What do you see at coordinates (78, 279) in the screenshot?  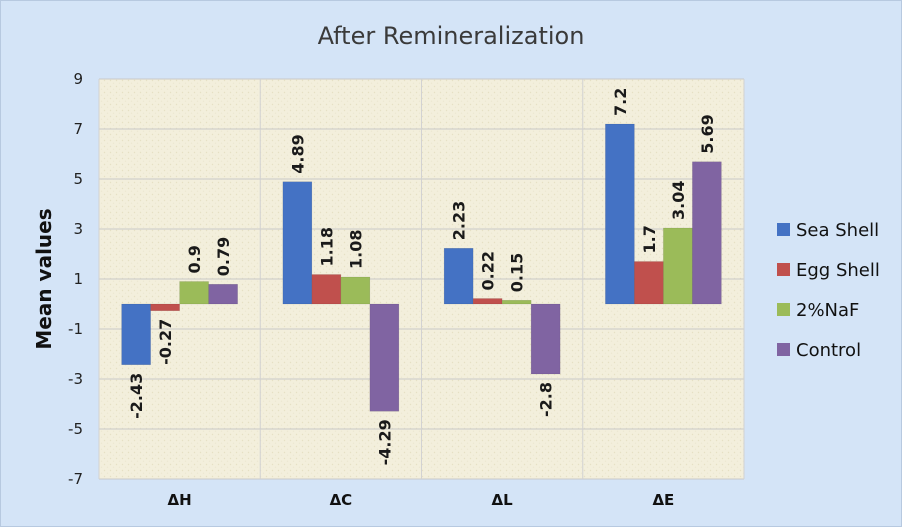 I see `y-tick-label: 1` at bounding box center [78, 279].